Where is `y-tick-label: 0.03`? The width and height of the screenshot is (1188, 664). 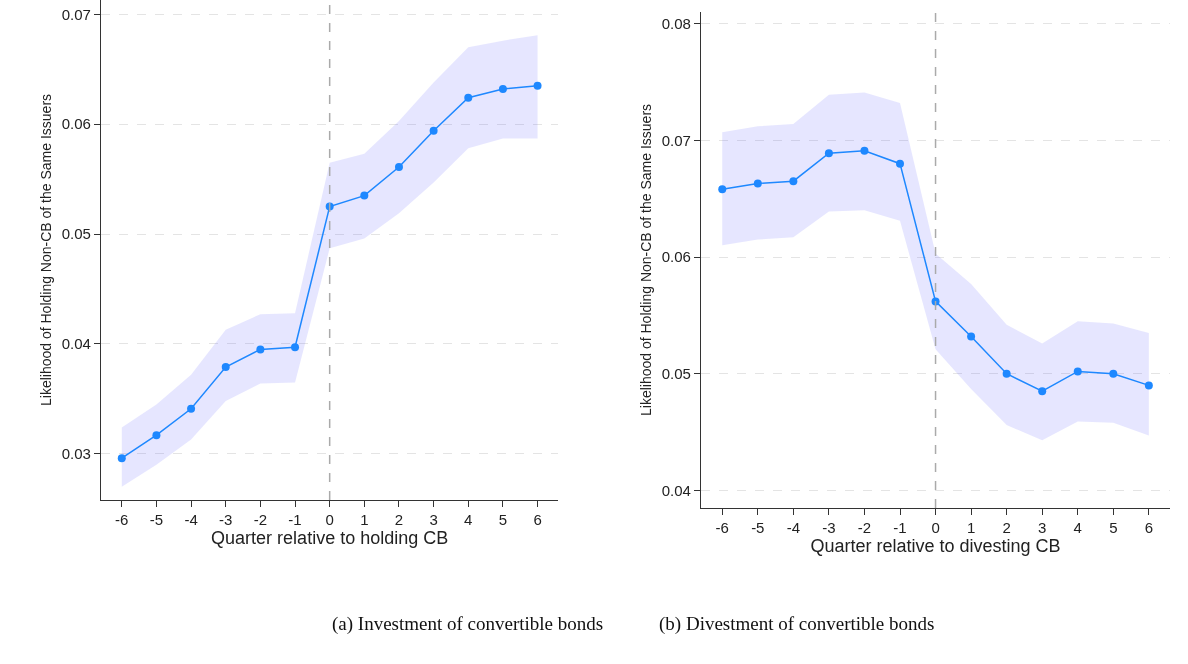 y-tick-label: 0.03 is located at coordinates (76, 454).